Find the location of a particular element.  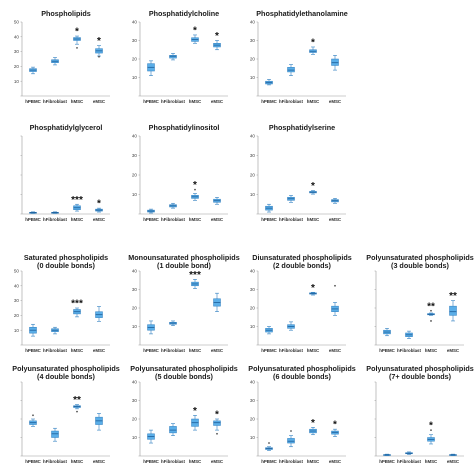

panel-title: Phosphatidylglycerol is located at coordinates (66, 127).